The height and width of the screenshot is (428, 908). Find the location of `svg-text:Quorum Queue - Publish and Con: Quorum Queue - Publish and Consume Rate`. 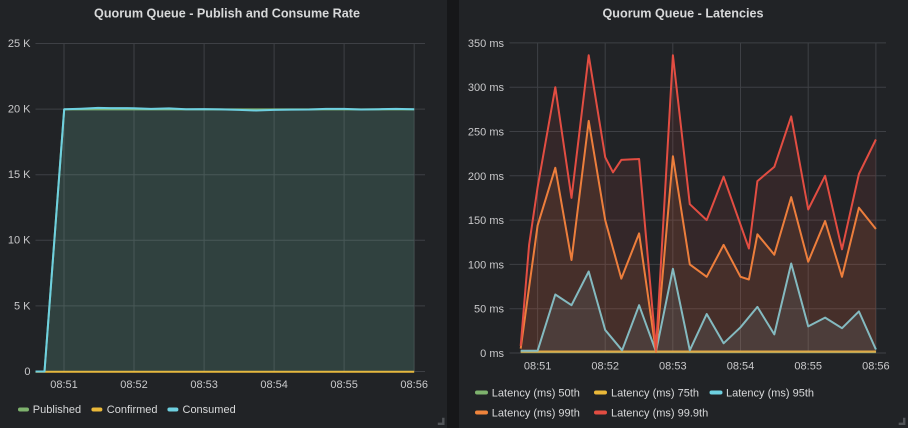

svg-text:Quorum Queue - Publish and Con: Quorum Queue - Publish and Consume Rate is located at coordinates (227, 13).